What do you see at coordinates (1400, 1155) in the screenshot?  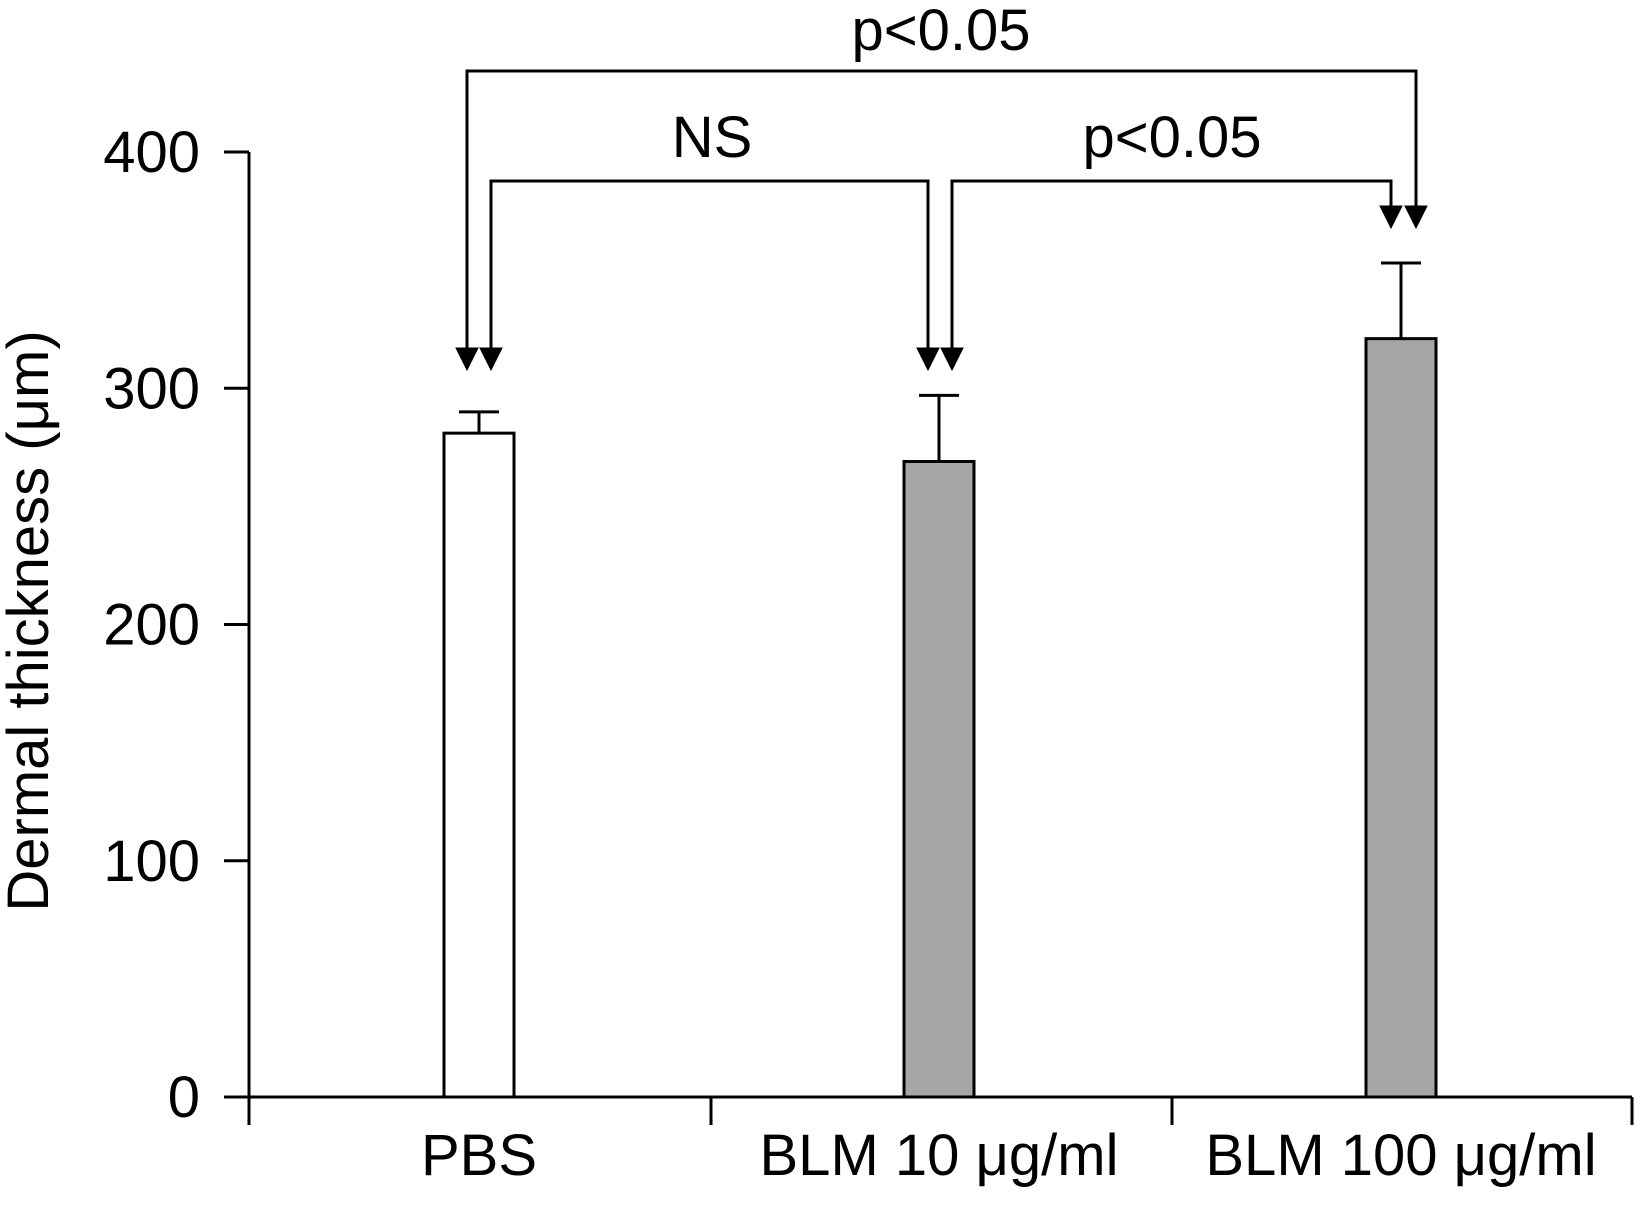 I see `x-tick-label: BLM 100 μg/ml` at bounding box center [1400, 1155].